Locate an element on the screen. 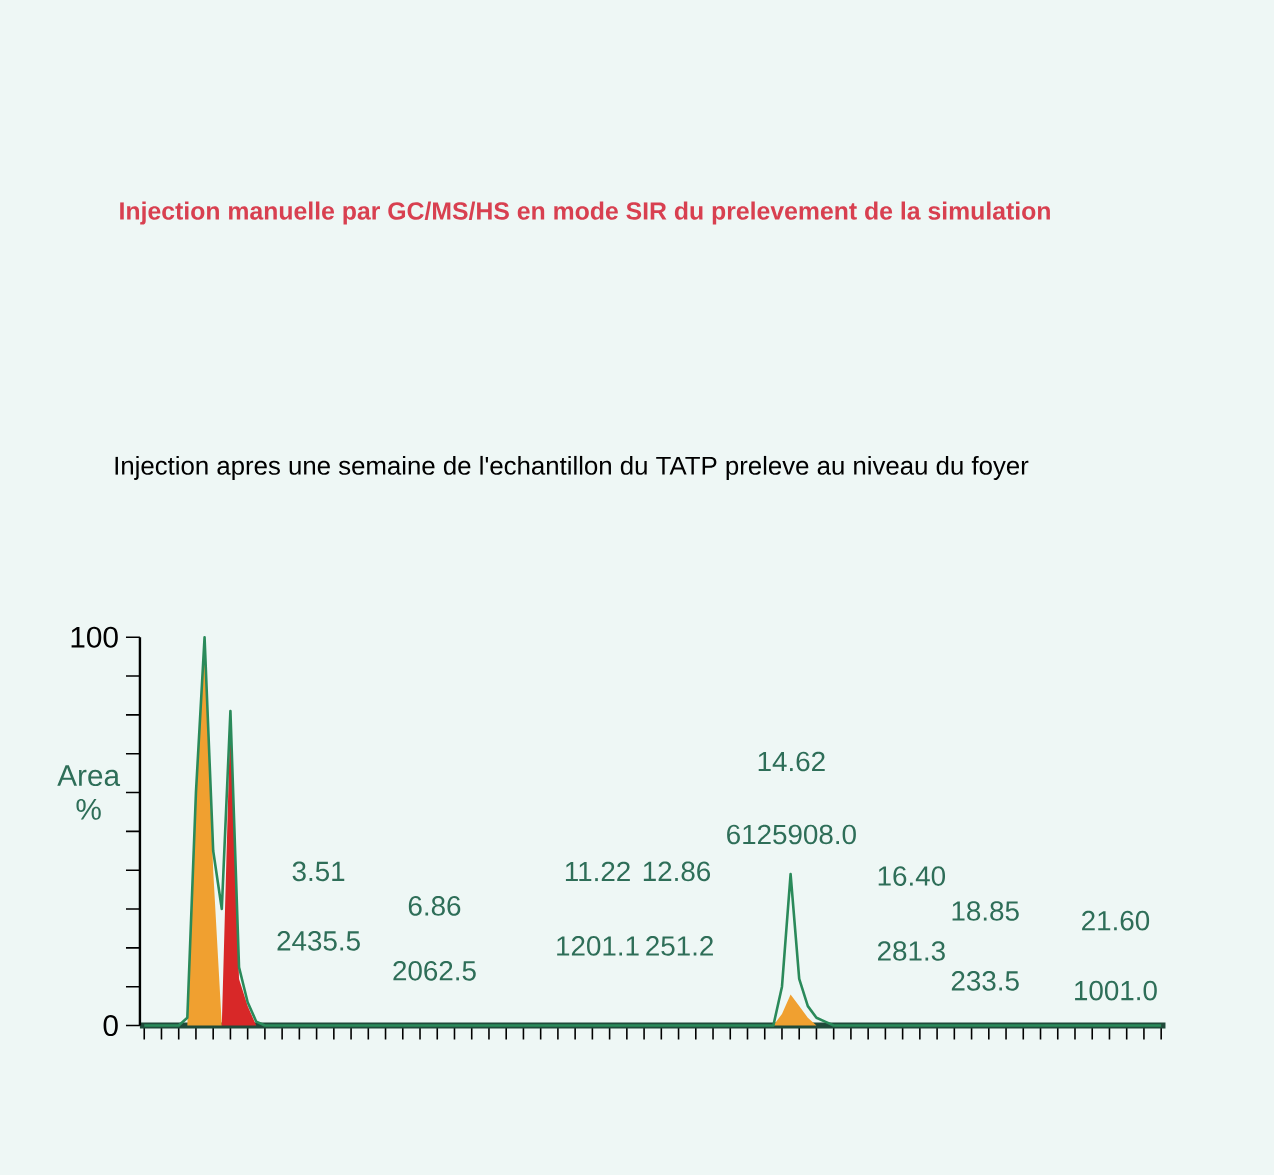 The width and height of the screenshot is (1274, 1175). y-axis-title: Area % is located at coordinates (89, 792).